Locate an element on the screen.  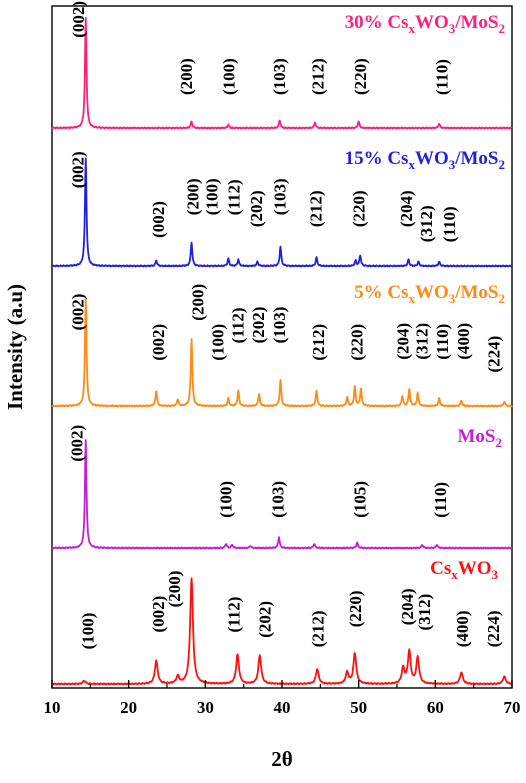
series-title: CsxWO3 is located at coordinates (464, 570).